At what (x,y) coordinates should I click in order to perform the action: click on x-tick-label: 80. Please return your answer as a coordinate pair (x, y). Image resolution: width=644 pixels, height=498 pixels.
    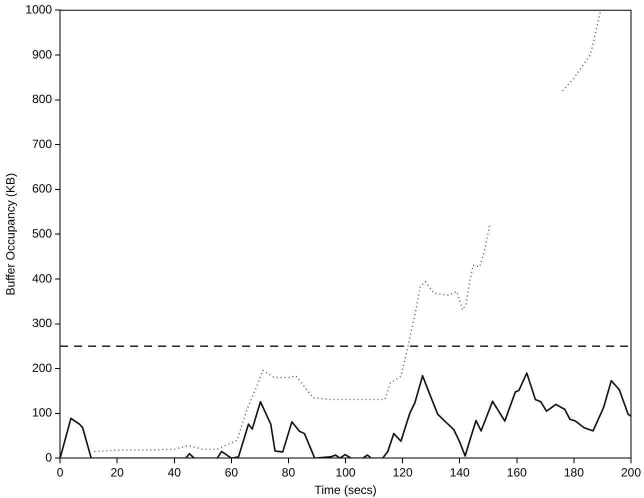
    Looking at the image, I should click on (289, 473).